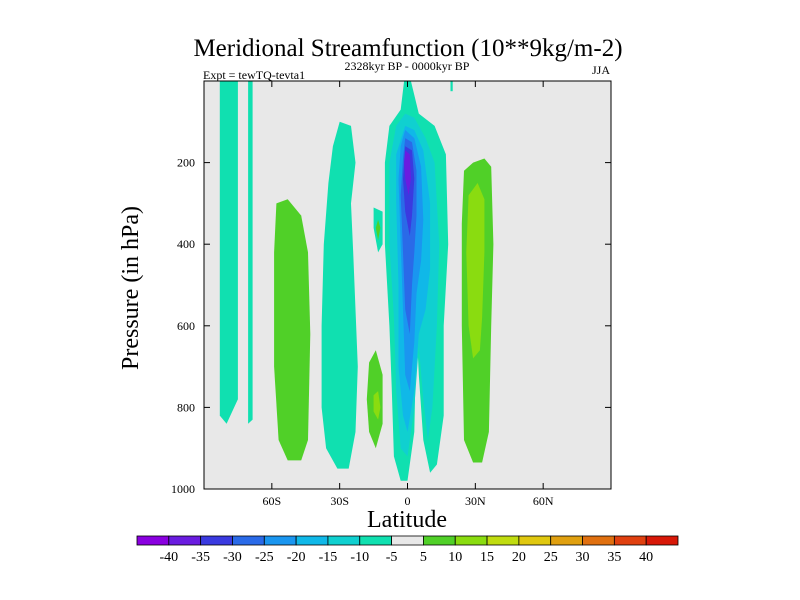 Image resolution: width=800 pixels, height=600 pixels. I want to click on colorbar-label: -20, so click(296, 557).